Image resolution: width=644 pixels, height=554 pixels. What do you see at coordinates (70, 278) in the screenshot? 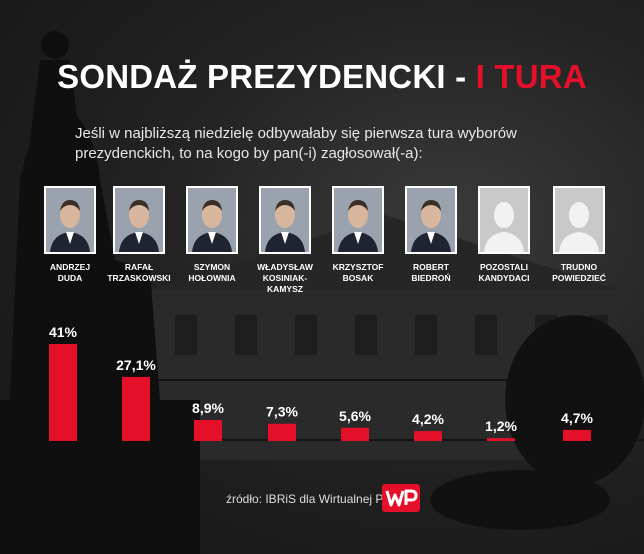
I see `candidate-last-name: DUDA` at bounding box center [70, 278].